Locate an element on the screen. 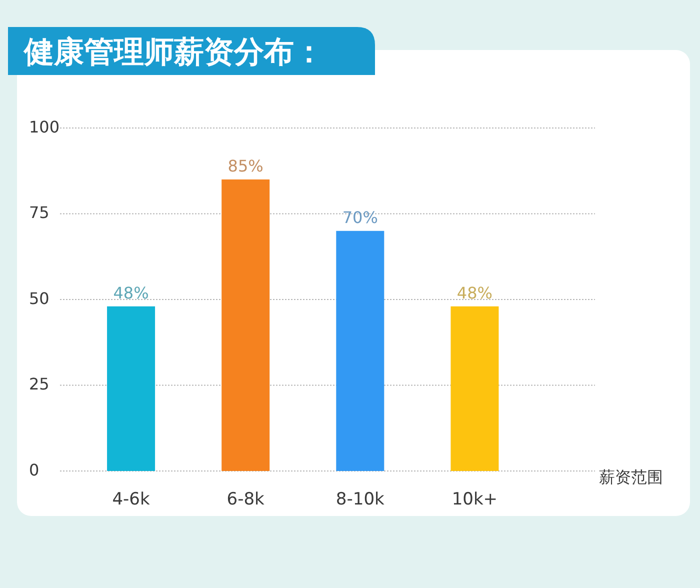 The width and height of the screenshot is (700, 588). y-tick-label: 0 is located at coordinates (34, 470).